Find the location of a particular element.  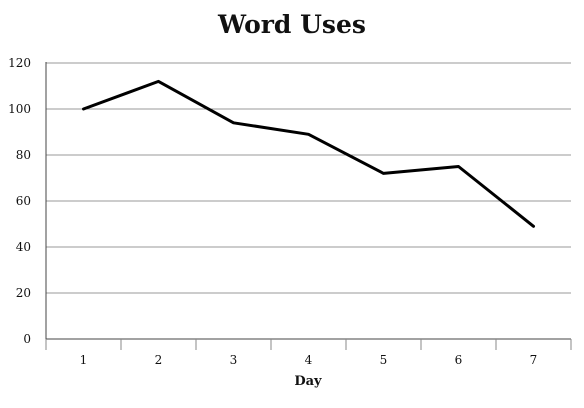

x-tick-label: 7 is located at coordinates (534, 360).